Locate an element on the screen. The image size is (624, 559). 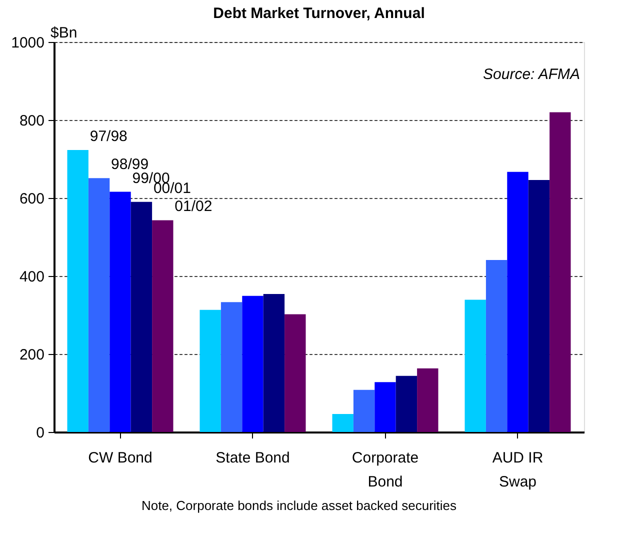
x-tick-label: AUD IR Swap is located at coordinates (518, 470).